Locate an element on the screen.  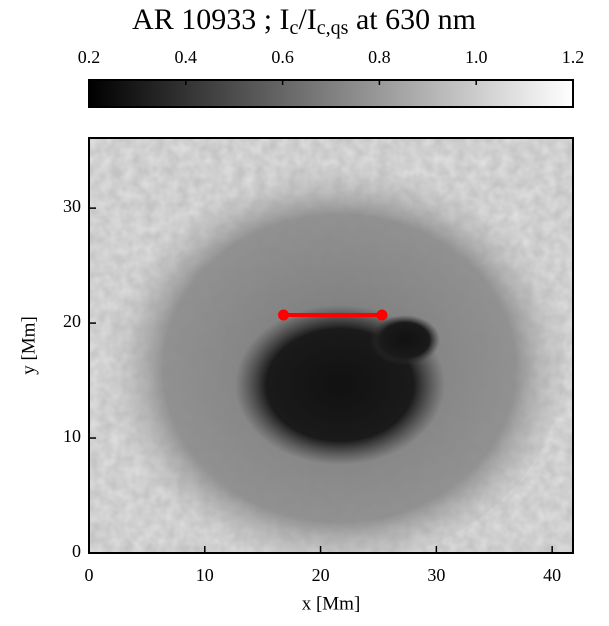
title-subscript: c,qs is located at coordinates (333, 28).